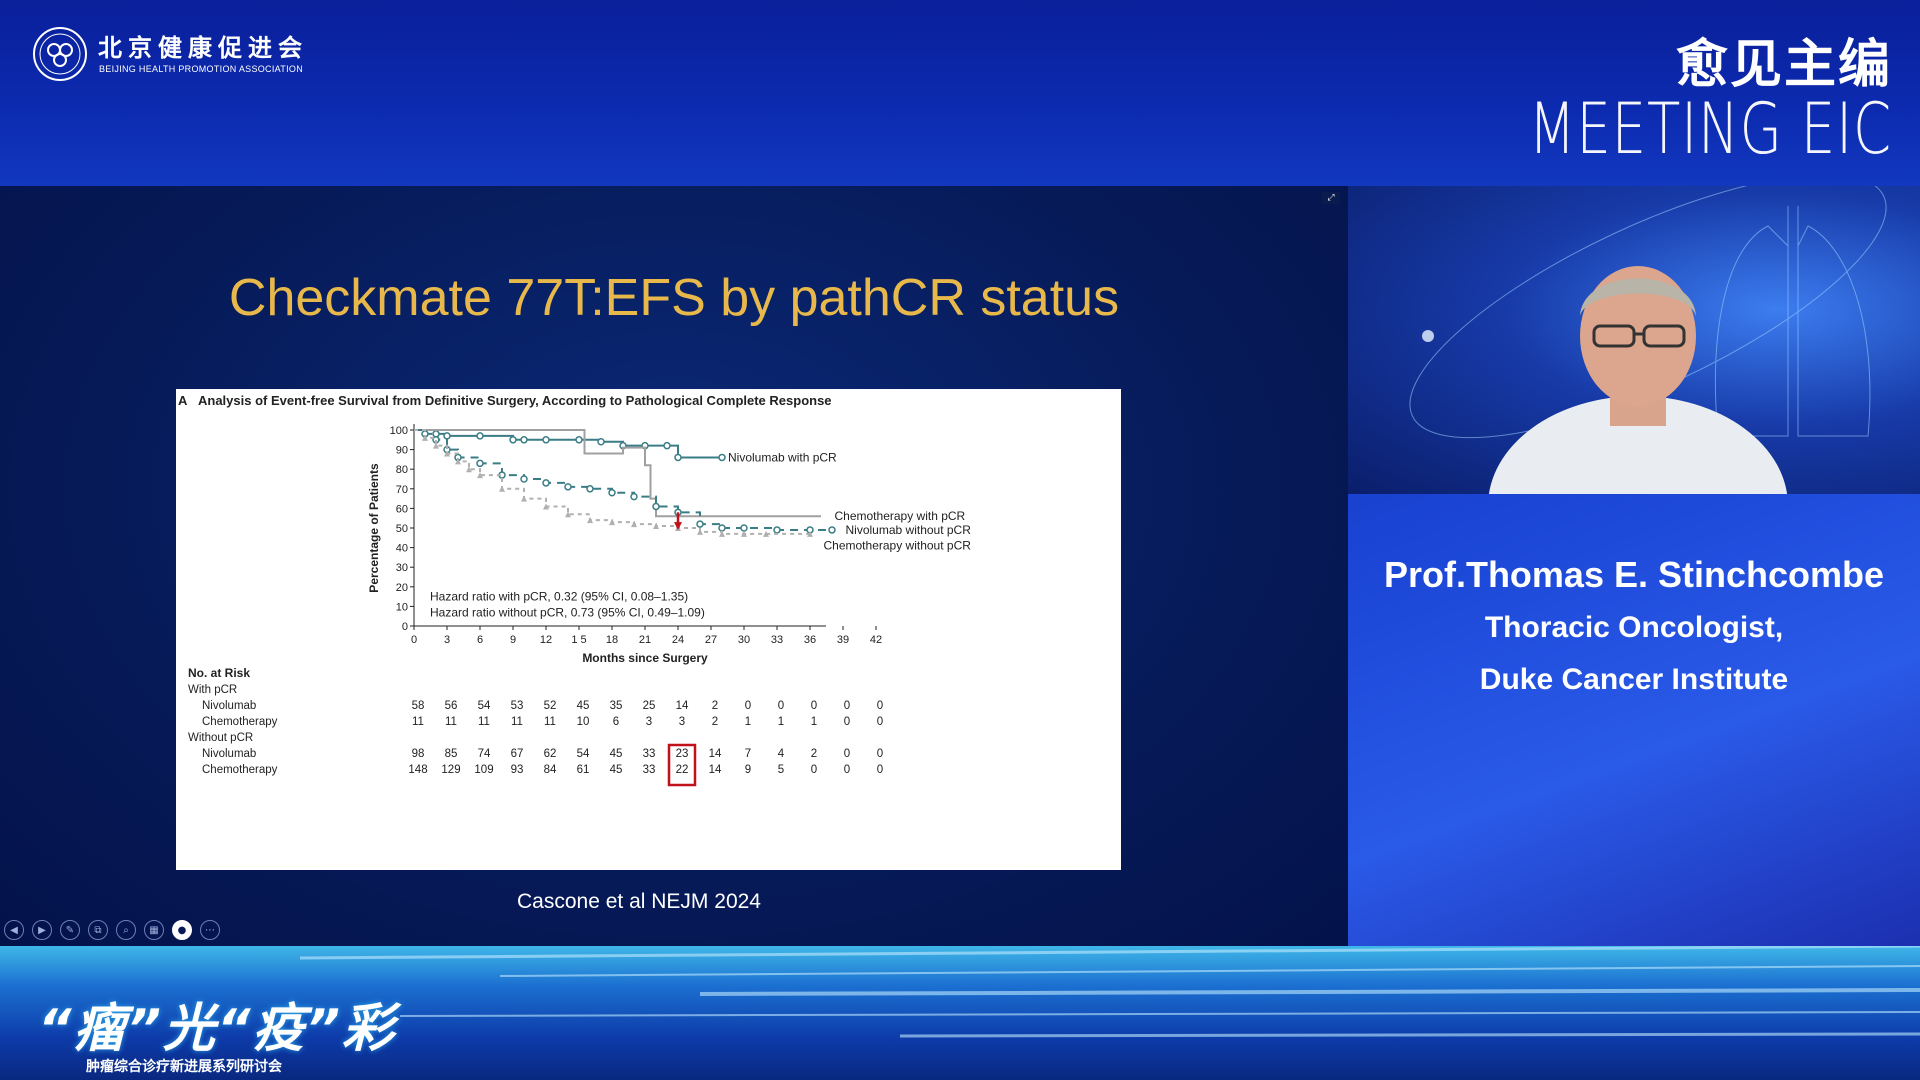  Describe the element at coordinates (219, 673) in the screenshot. I see `risk-table-heading: No. at Risk` at that location.